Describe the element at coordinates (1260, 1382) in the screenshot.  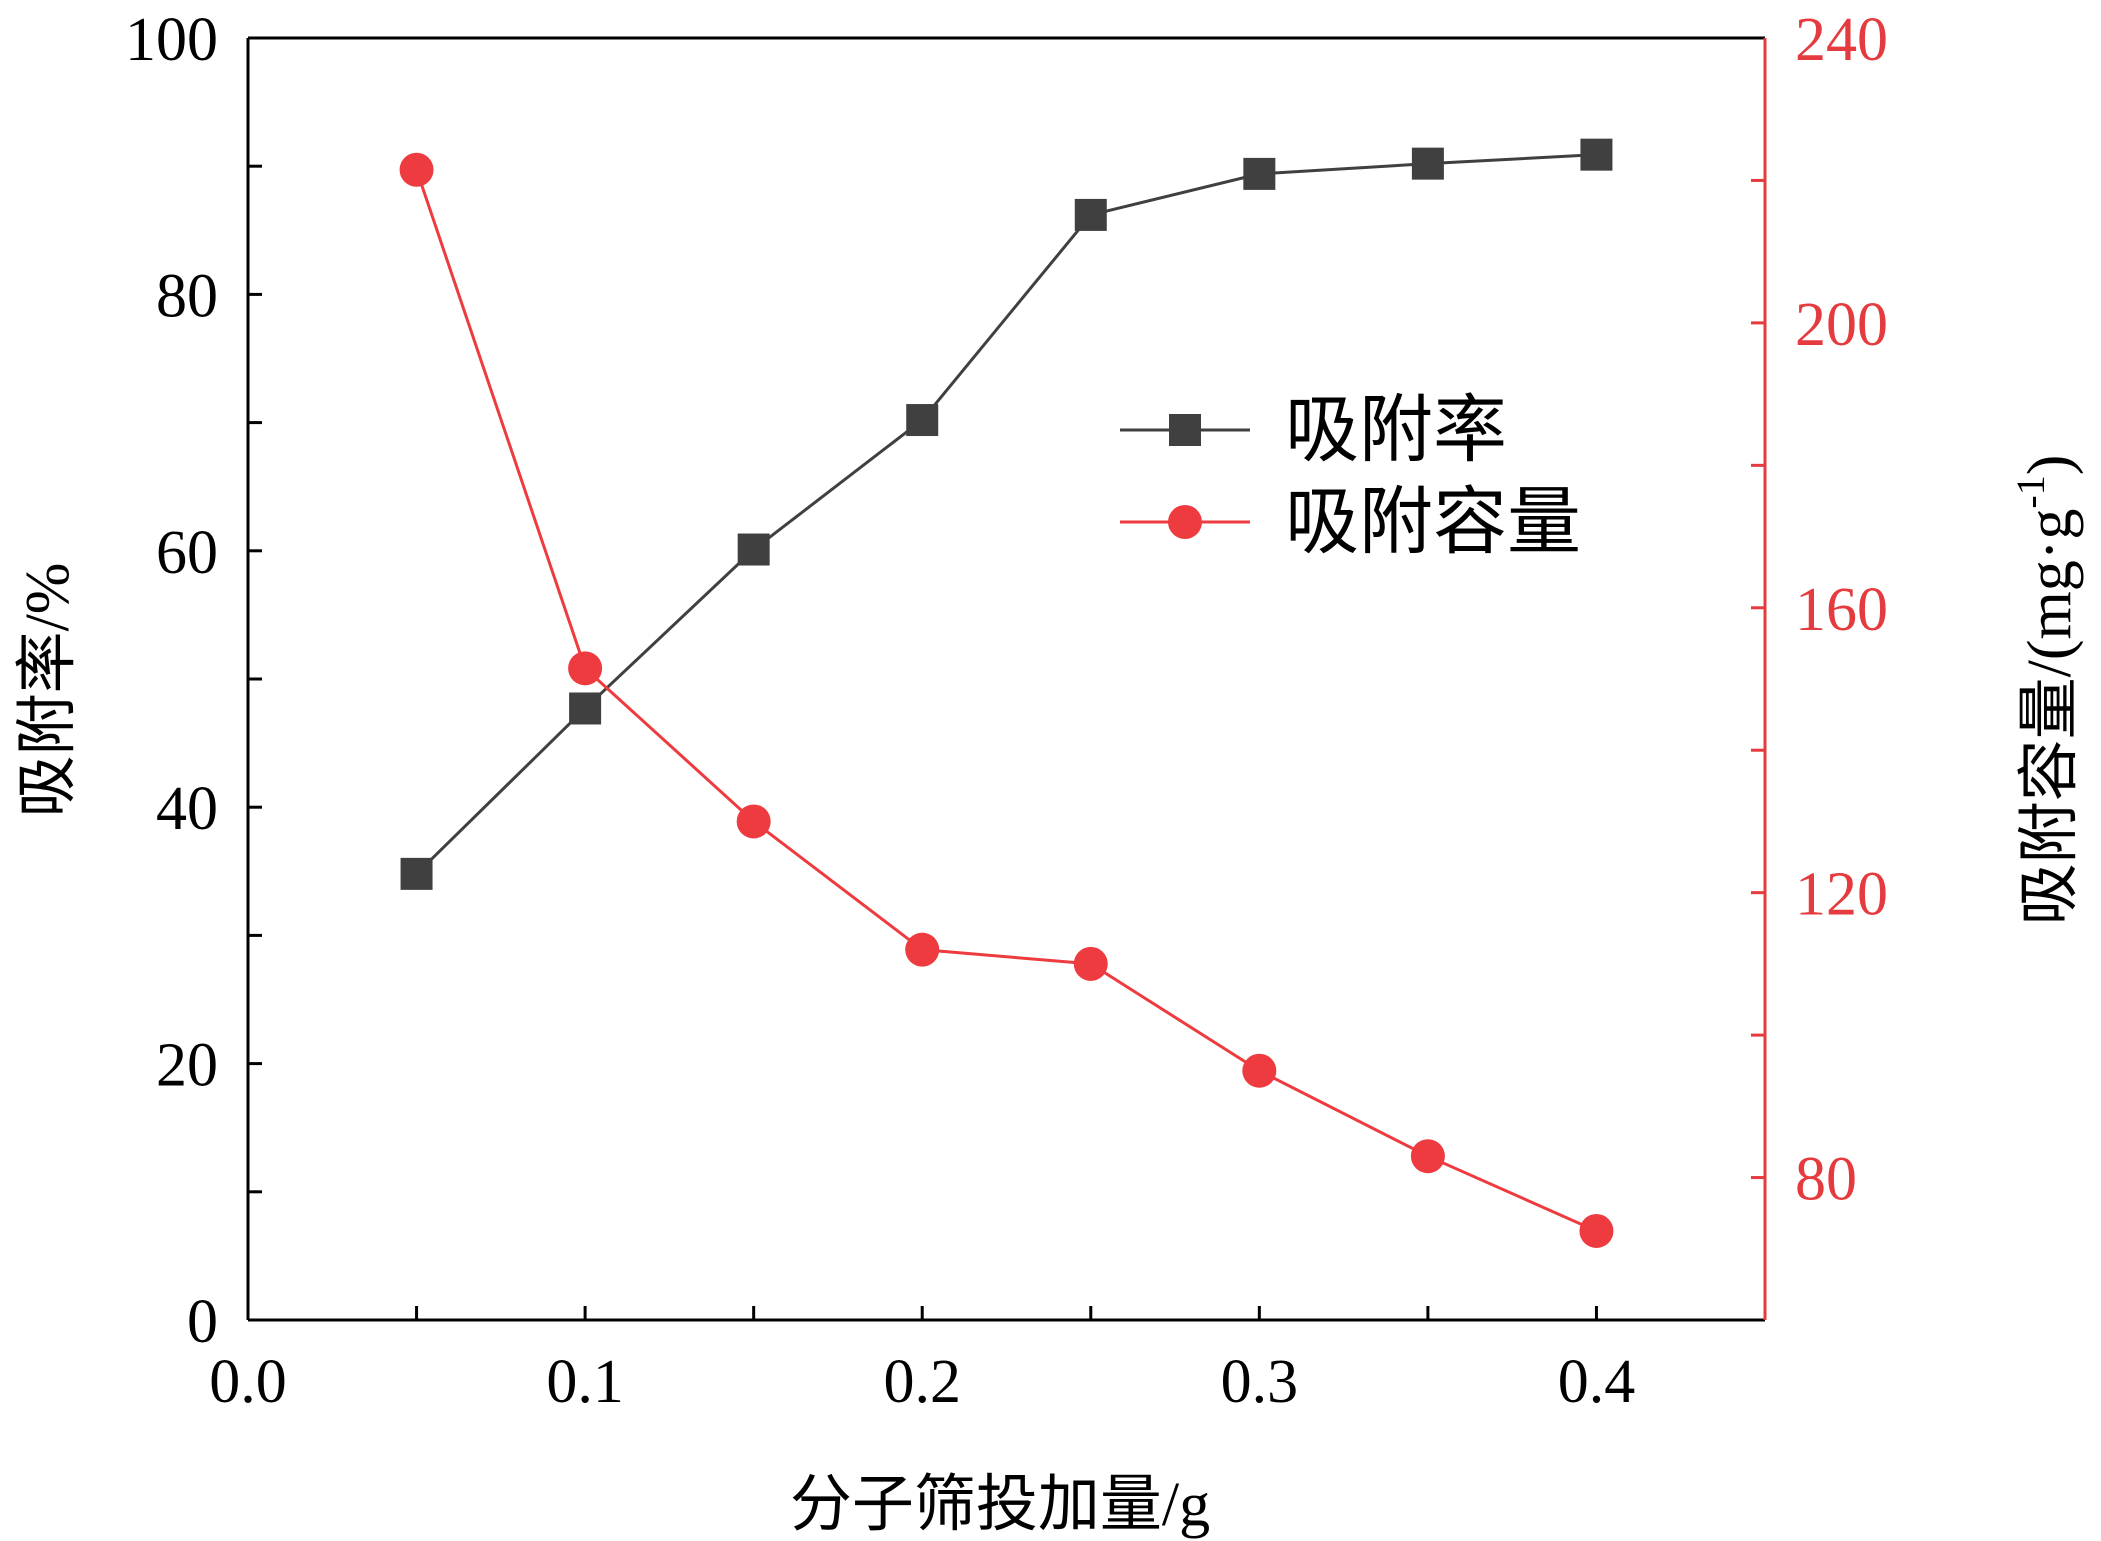
I see `x-tick-label: 0.3` at that location.